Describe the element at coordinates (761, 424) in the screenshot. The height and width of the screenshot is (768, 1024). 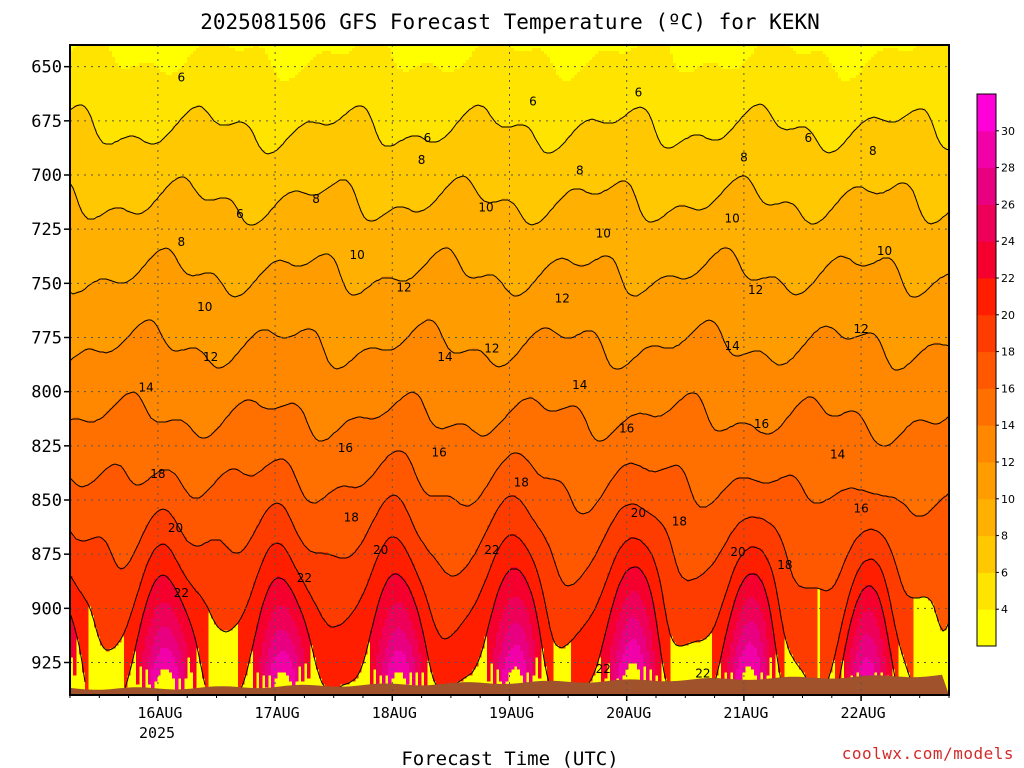
I see `contour-label: 16` at that location.